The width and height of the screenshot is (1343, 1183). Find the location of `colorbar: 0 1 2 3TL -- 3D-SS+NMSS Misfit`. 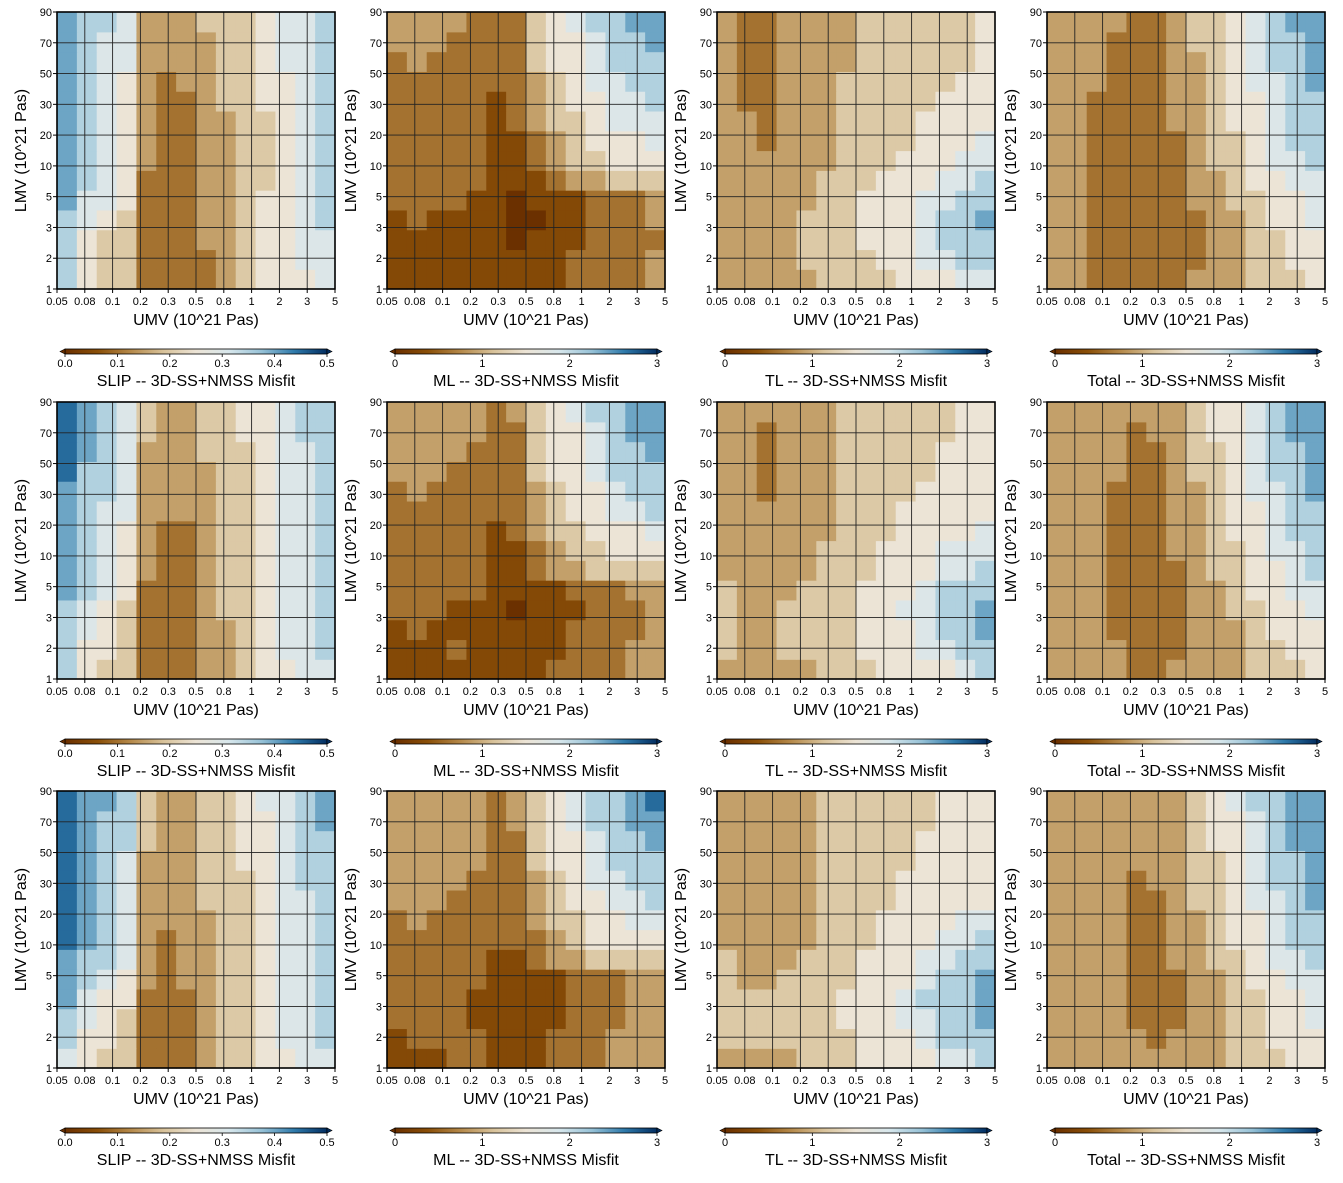

colorbar: 0 1 2 3TL -- 3D-SS+NMSS Misfit is located at coordinates (856, 369).